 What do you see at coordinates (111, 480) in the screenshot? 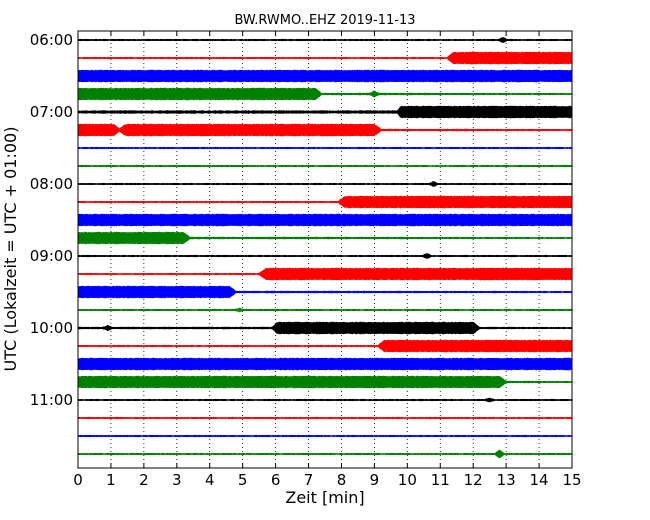
I see `x-tick-label: 1` at bounding box center [111, 480].